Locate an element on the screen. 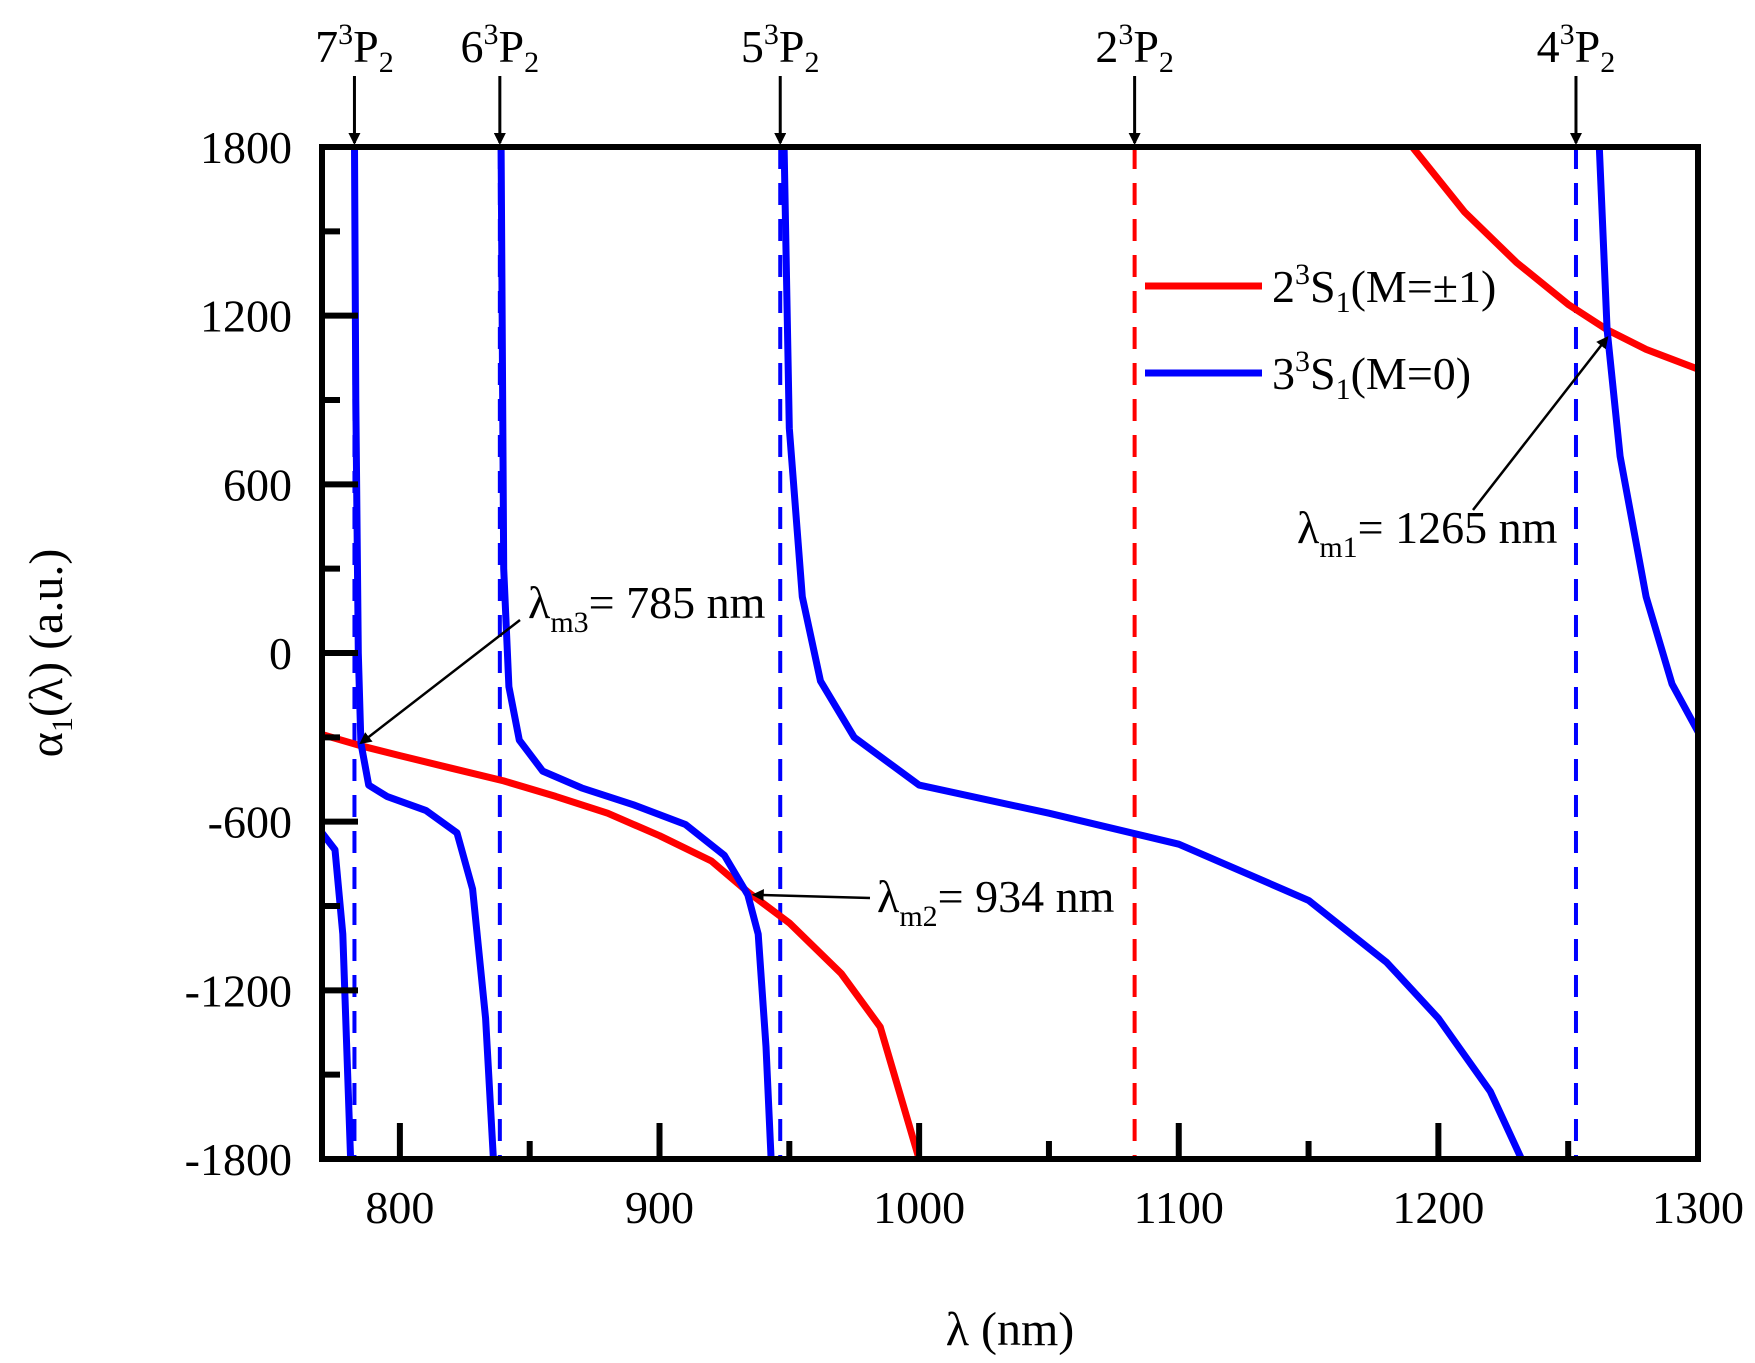 The width and height of the screenshot is (1755, 1363). top-label-main: 2 is located at coordinates (1106, 46).